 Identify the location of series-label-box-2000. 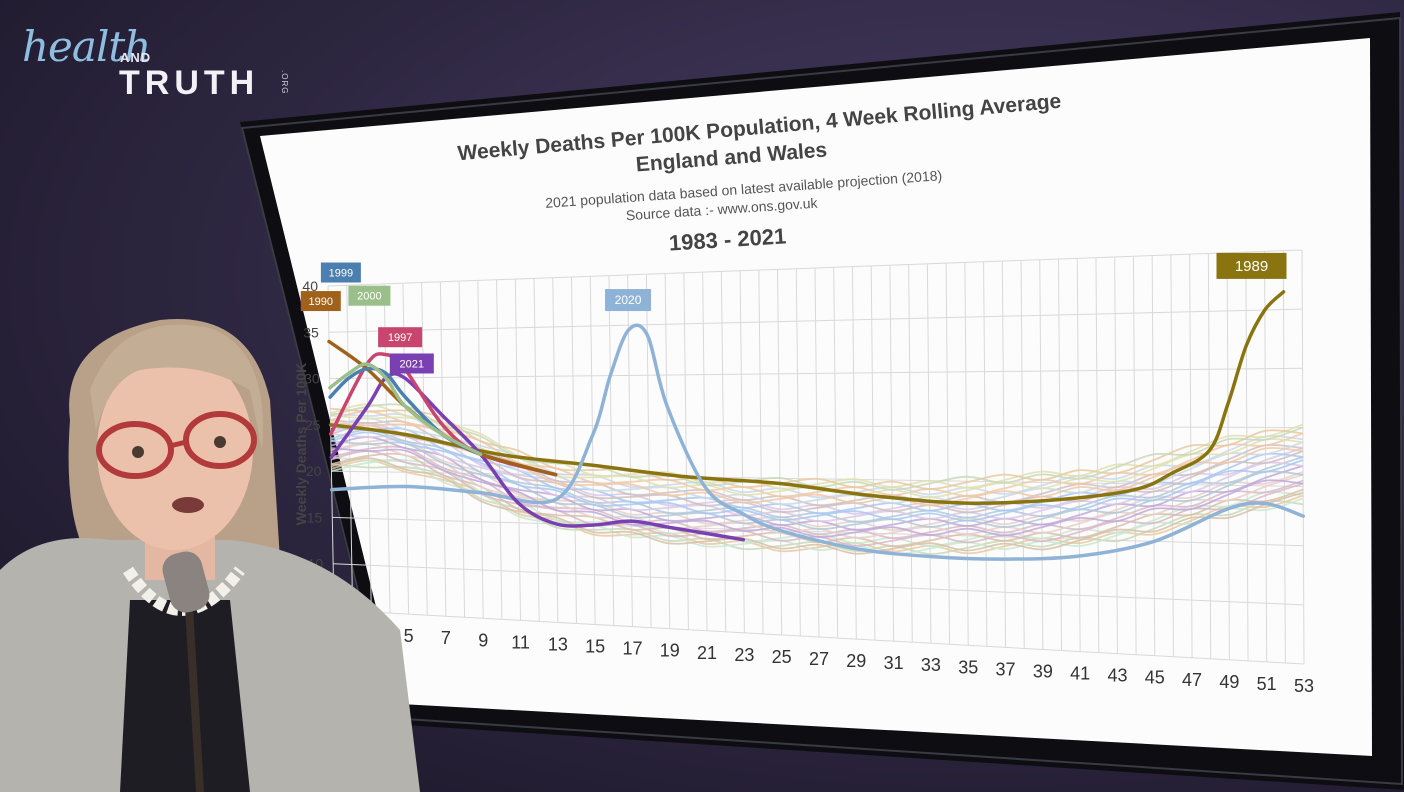
(369, 295).